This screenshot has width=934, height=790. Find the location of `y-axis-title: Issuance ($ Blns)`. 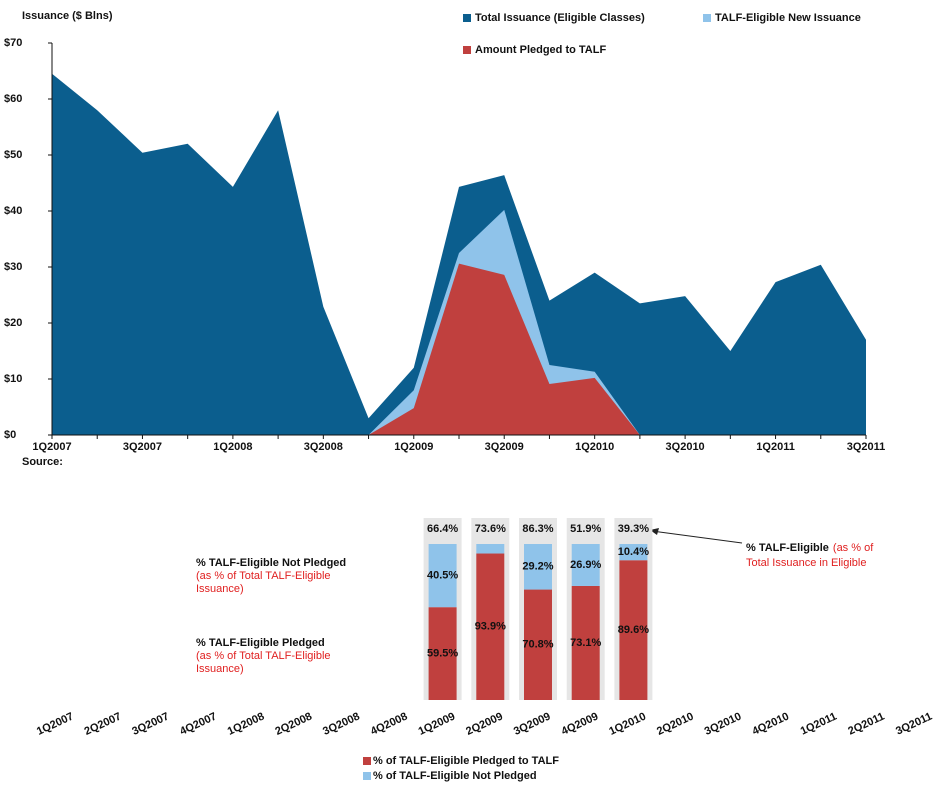

y-axis-title: Issuance ($ Blns) is located at coordinates (67, 16).